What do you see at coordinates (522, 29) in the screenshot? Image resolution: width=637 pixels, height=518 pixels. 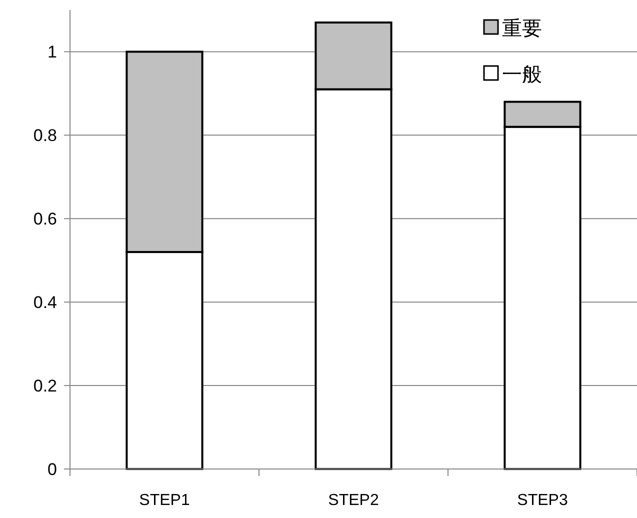 I see `legend-label: 重要` at bounding box center [522, 29].